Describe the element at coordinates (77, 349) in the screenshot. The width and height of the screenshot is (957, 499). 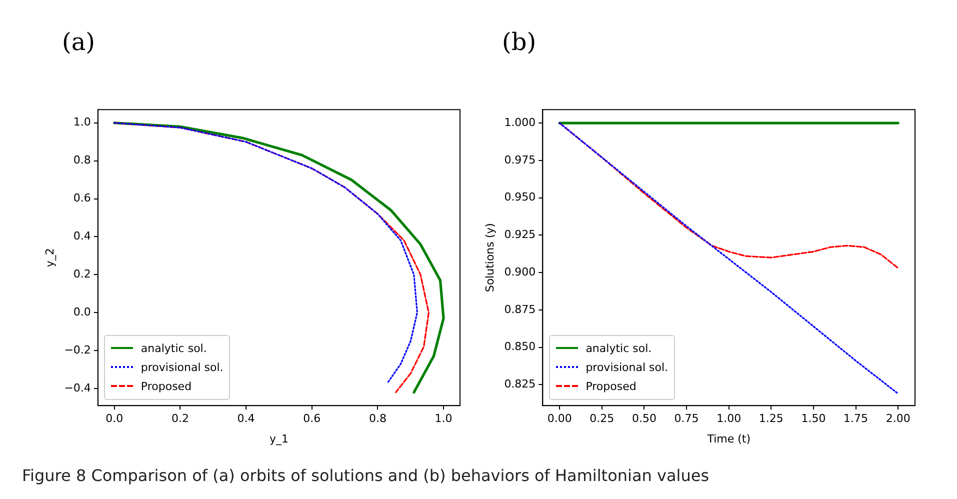
I see `y-tick-label: −0.2` at that location.